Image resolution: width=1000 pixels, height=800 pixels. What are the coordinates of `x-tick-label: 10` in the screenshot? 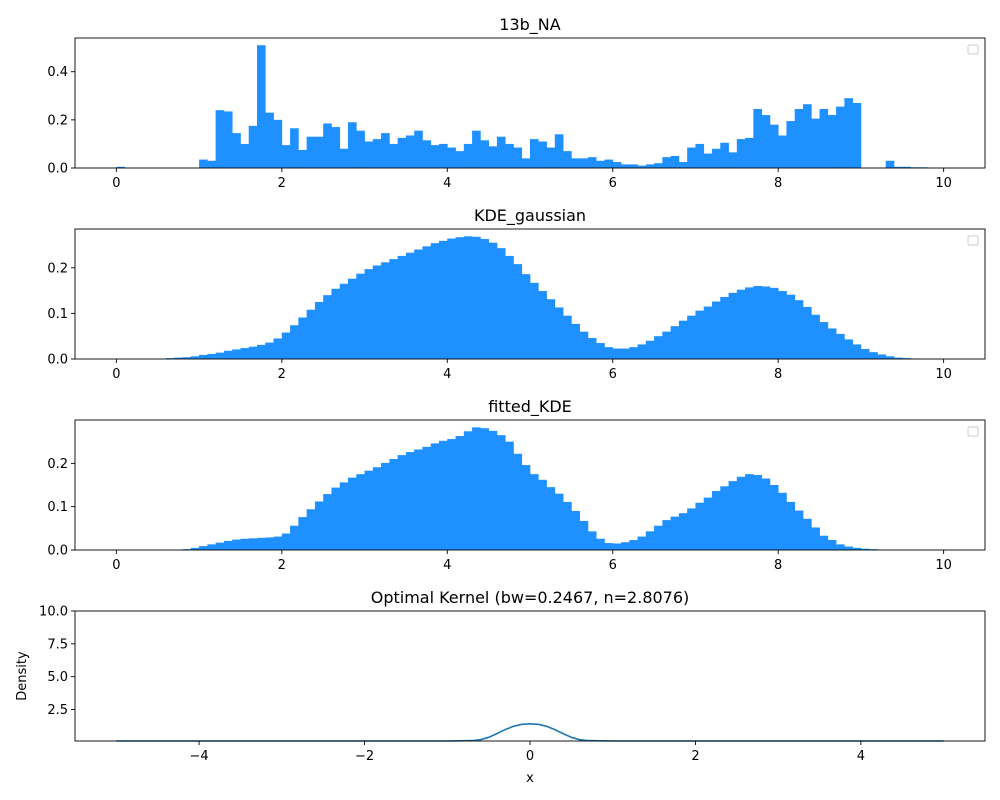 It's located at (943, 183).